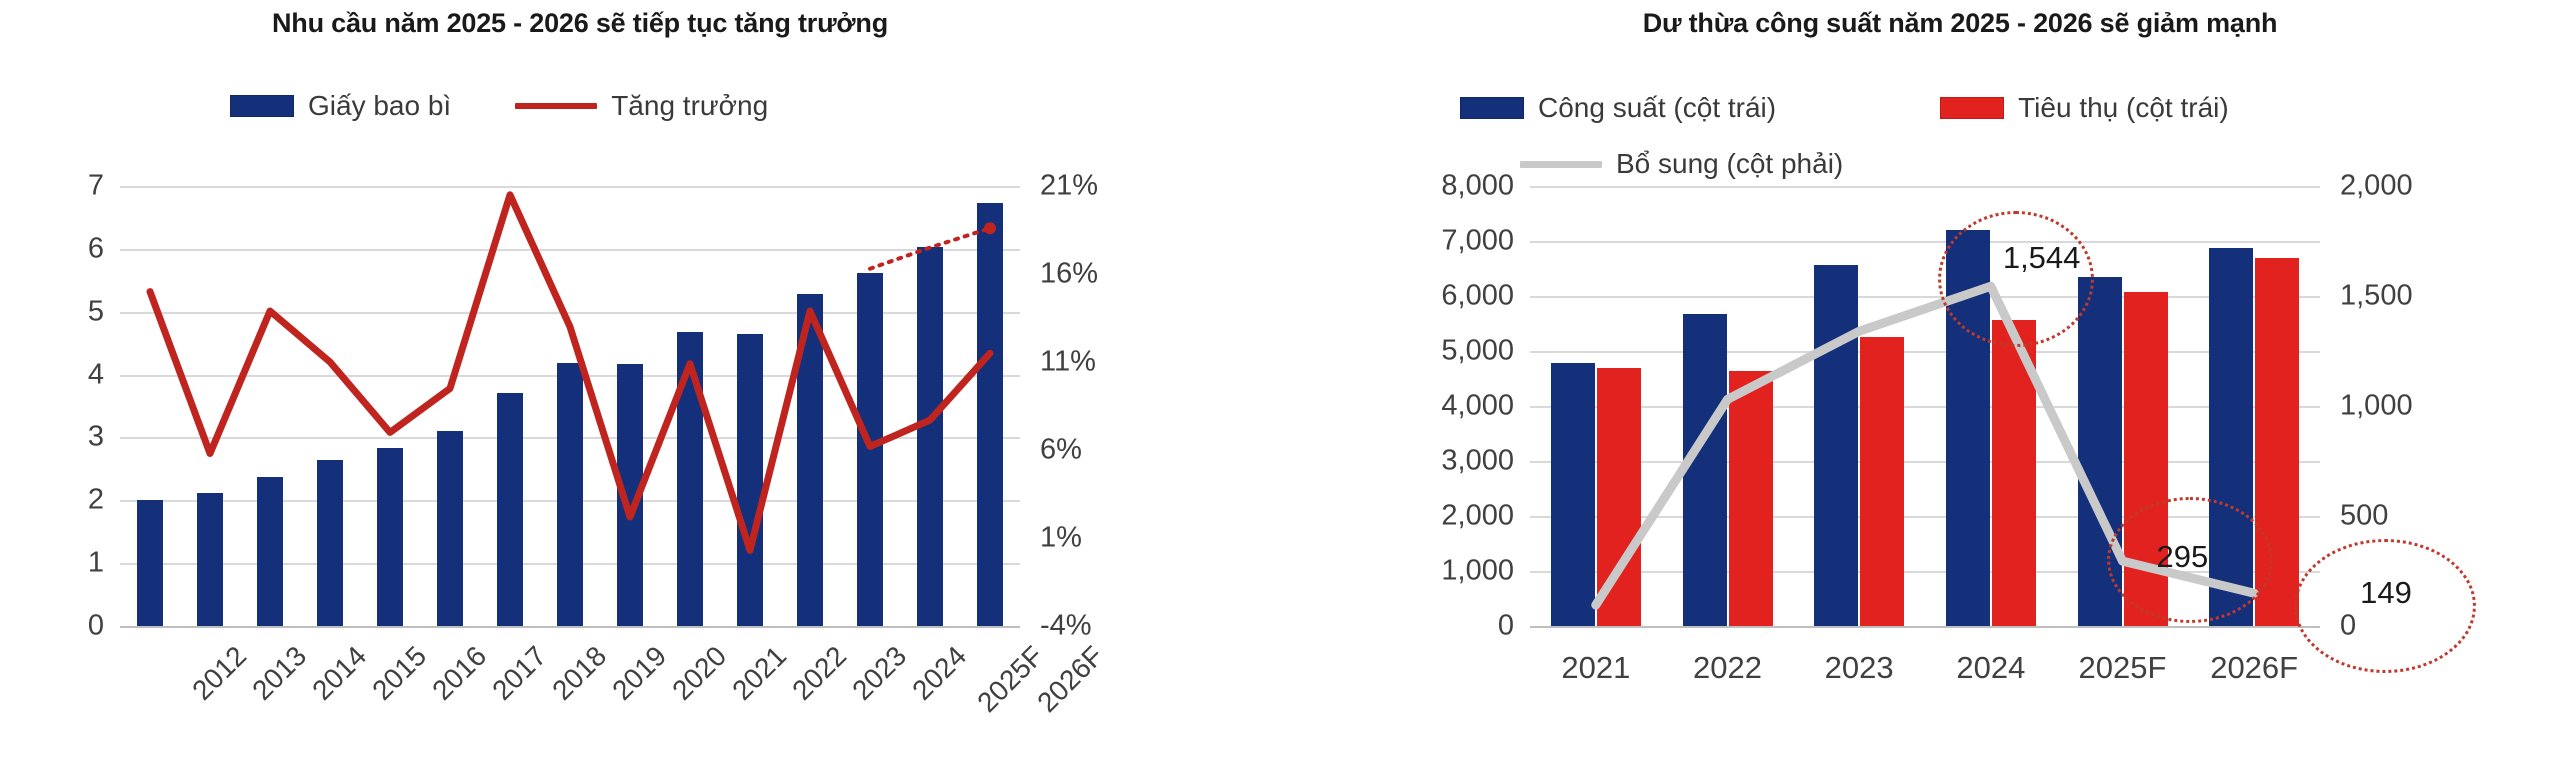 This screenshot has width=2560, height=778. What do you see at coordinates (1477, 405) in the screenshot?
I see `y-axis-left-tick: 4,000` at bounding box center [1477, 405].